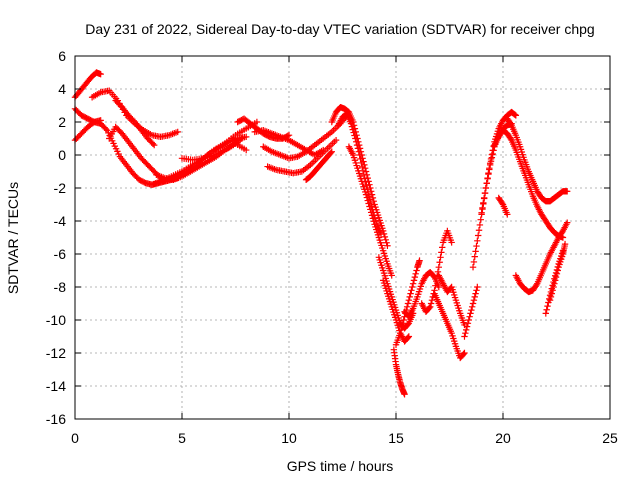  Describe the element at coordinates (62, 155) in the screenshot. I see `y-tick-label: 0` at that location.